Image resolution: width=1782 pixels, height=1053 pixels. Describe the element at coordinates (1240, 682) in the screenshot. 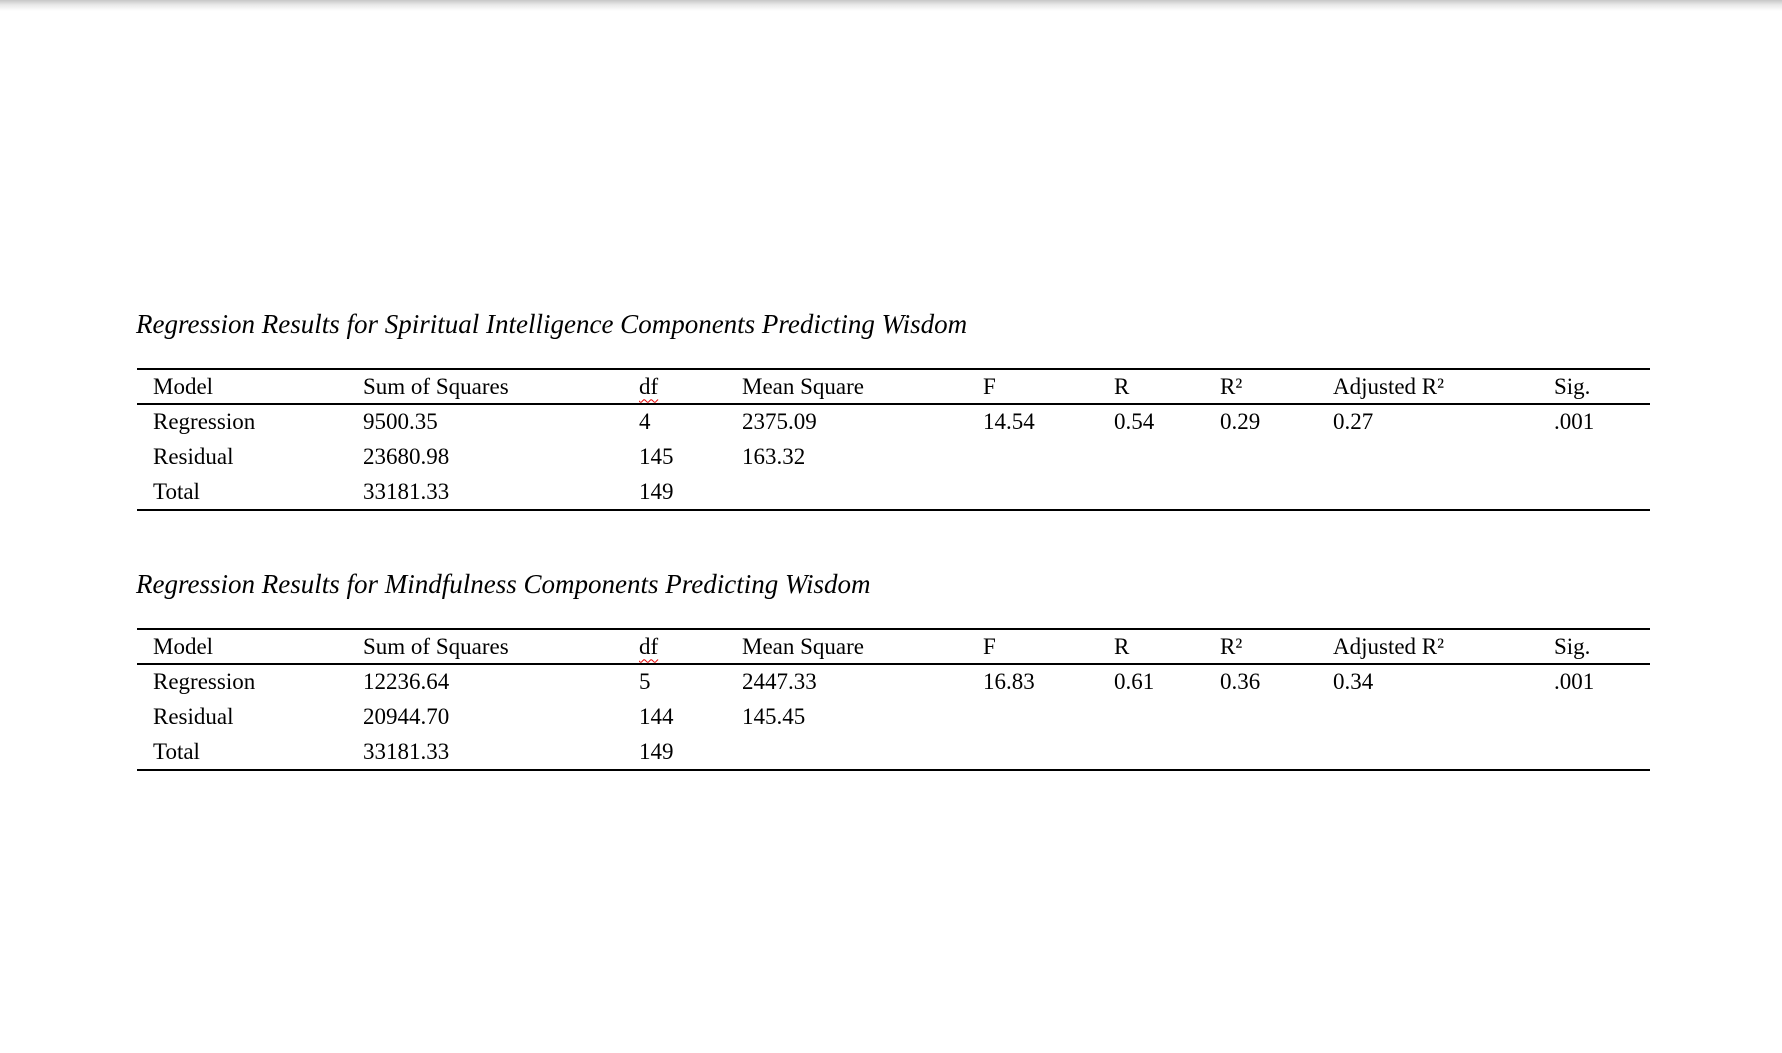

I see `table-cell: 0.36` at that location.